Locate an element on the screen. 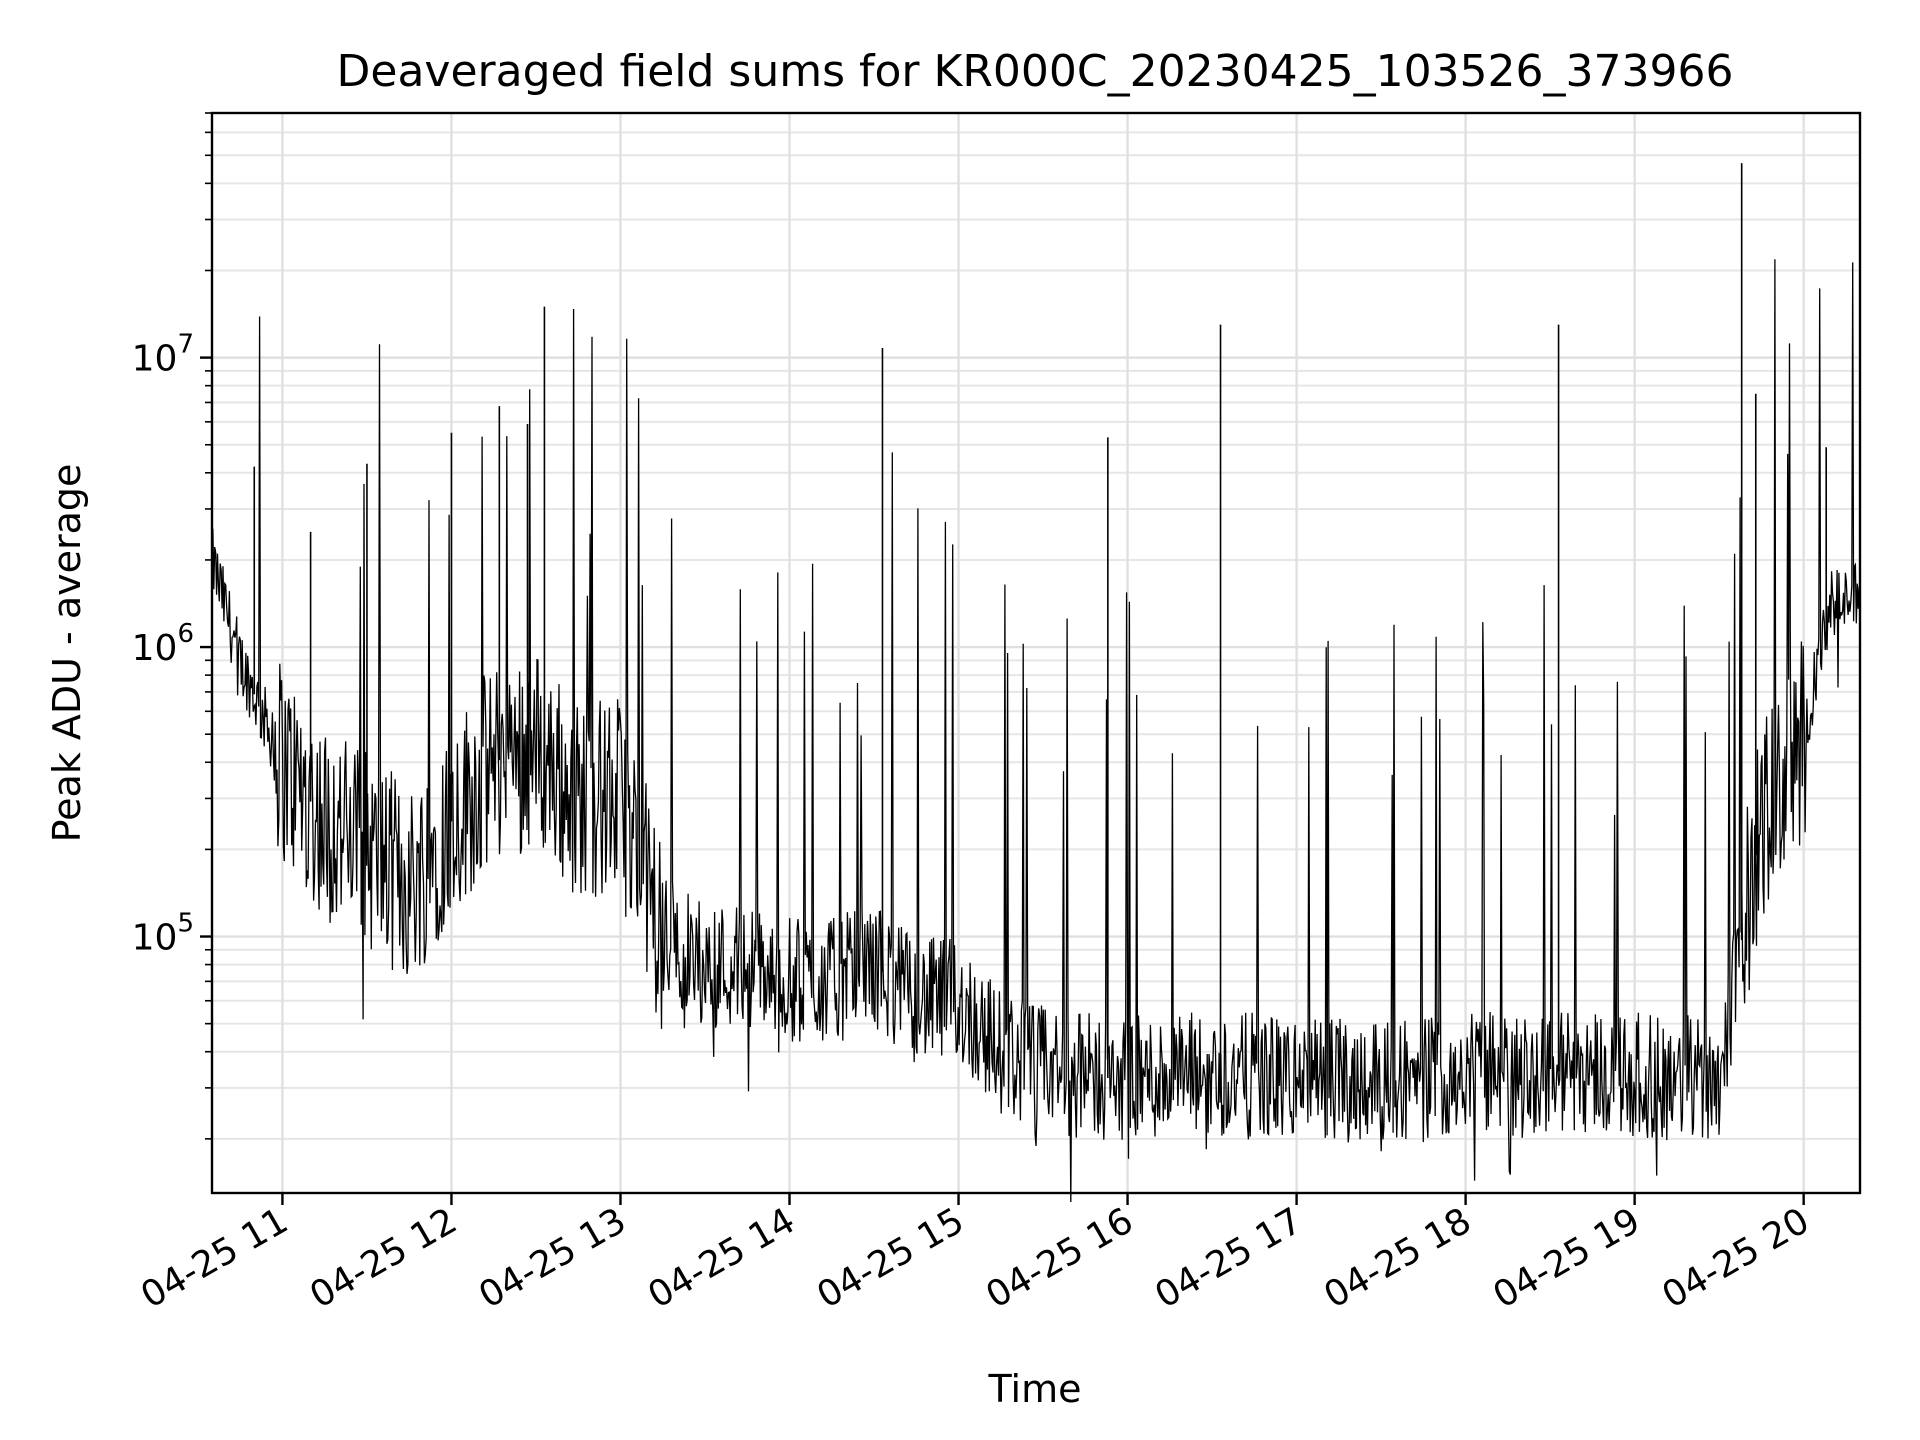  y-tick-exponent: 7 is located at coordinates (185, 345).